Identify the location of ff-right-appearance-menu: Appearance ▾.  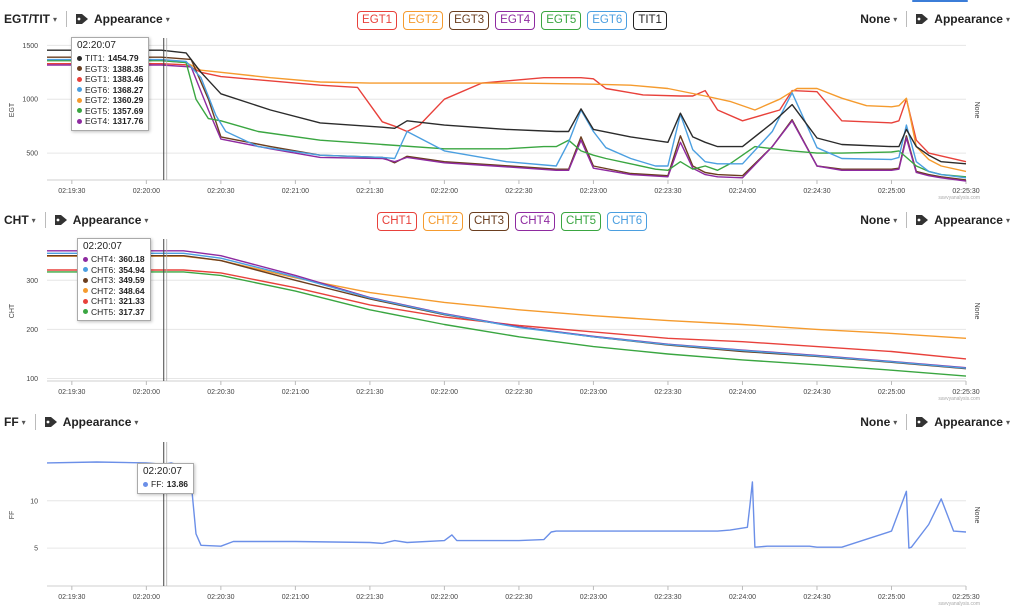
(963, 422).